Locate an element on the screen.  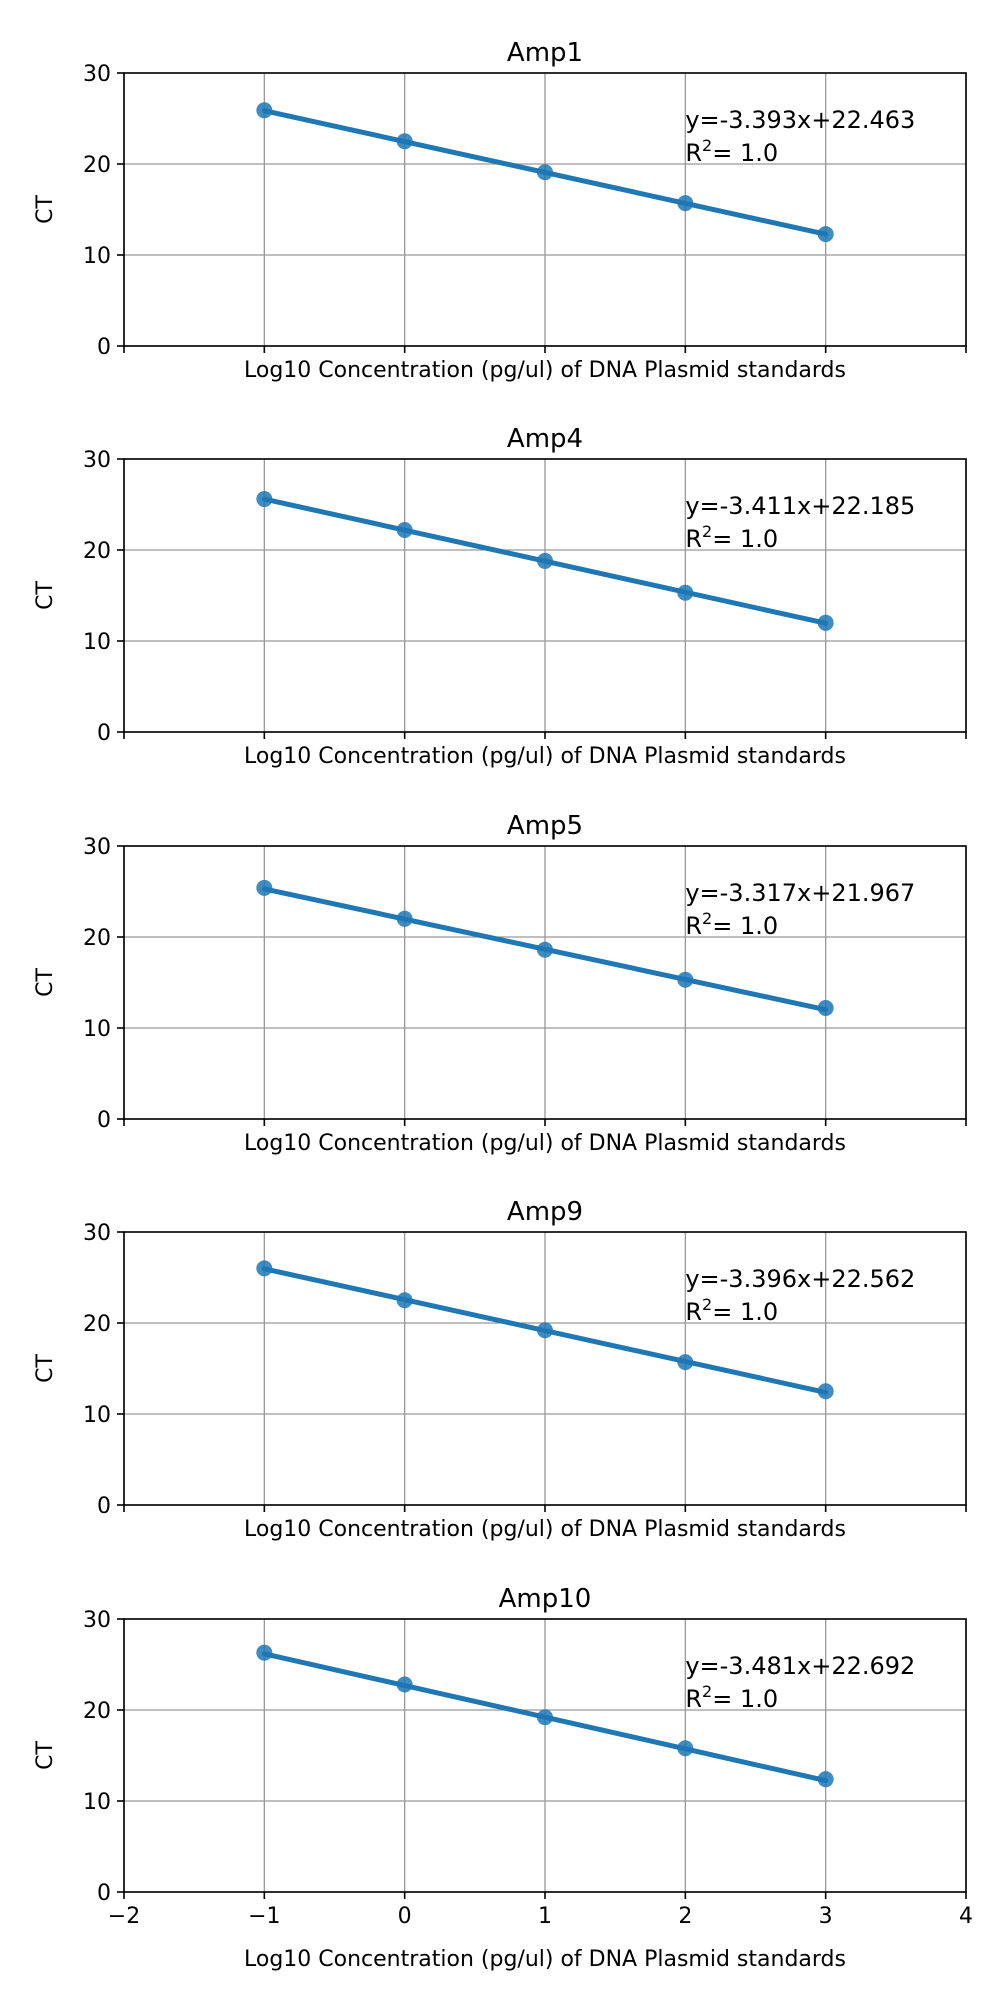
chart-title: Amp5 is located at coordinates (545, 826).